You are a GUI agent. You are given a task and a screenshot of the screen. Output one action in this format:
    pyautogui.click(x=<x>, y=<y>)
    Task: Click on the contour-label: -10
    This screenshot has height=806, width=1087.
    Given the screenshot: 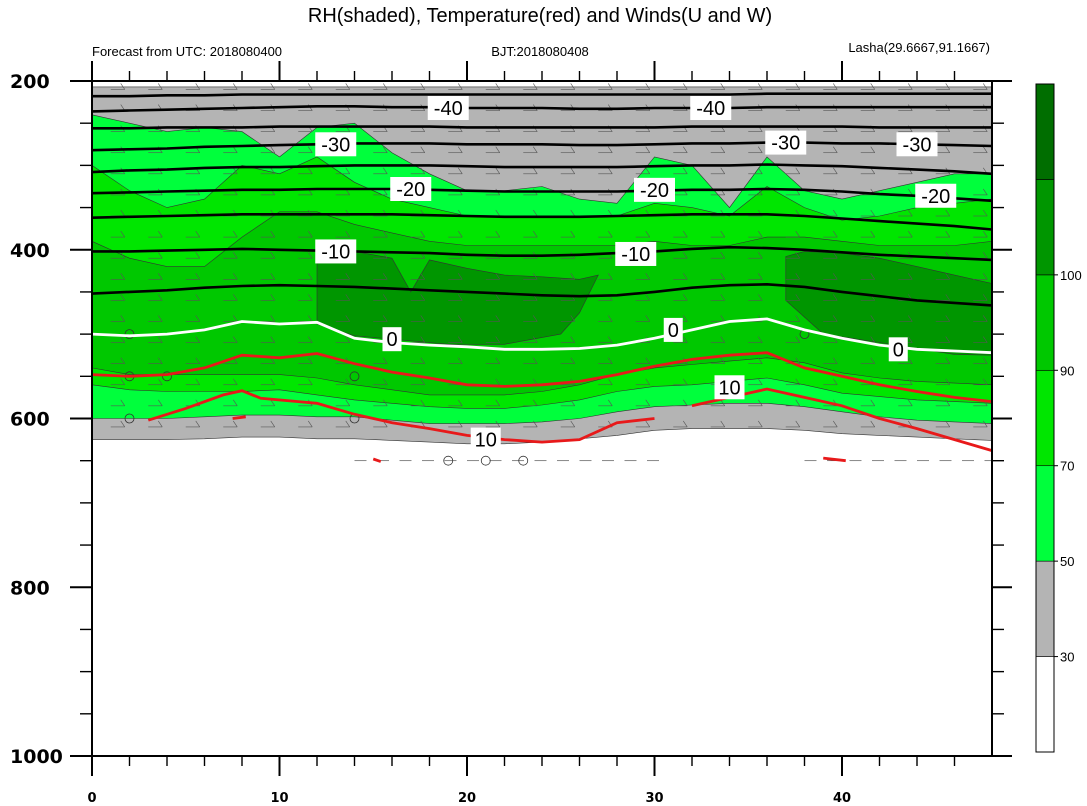 What is the action you would take?
    pyautogui.click(x=636, y=253)
    